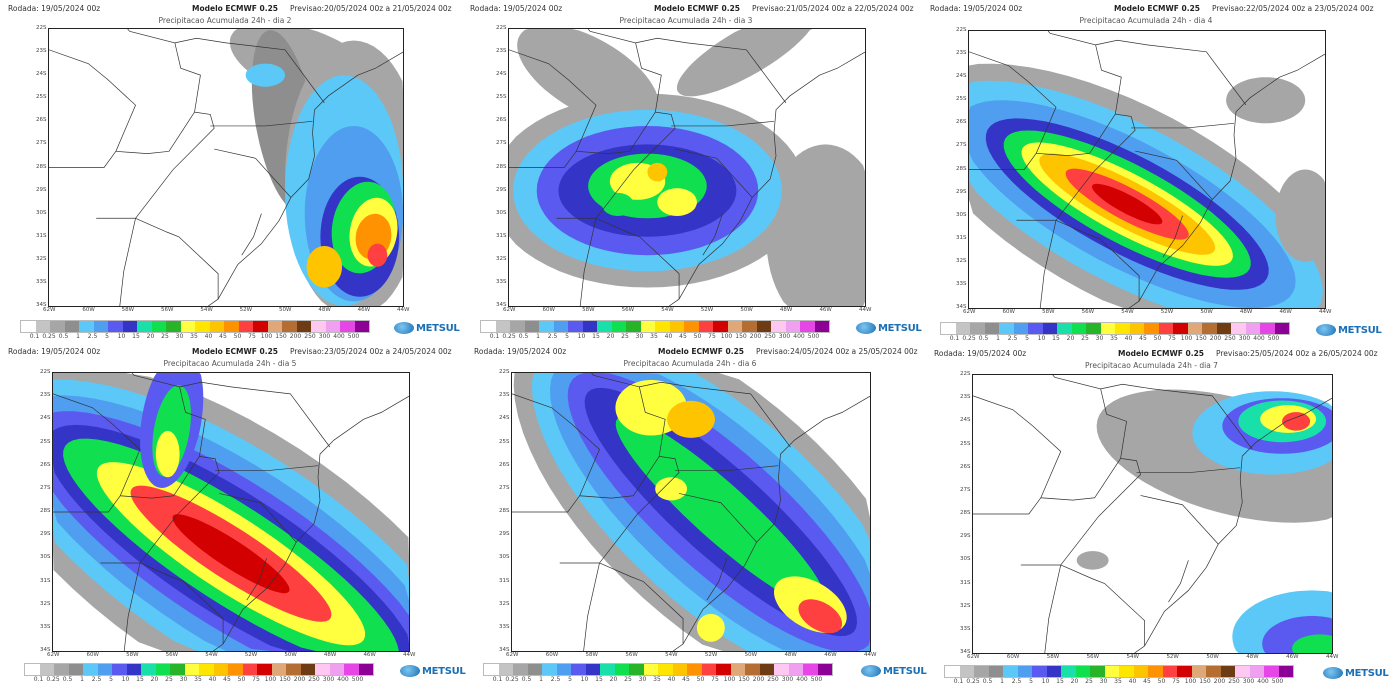 The image size is (1400, 689). Describe the element at coordinates (1293, 8) in the screenshot. I see `forecast-period-label: Previsao:22/05/2024 00z a 23/05/2024 00z` at that location.